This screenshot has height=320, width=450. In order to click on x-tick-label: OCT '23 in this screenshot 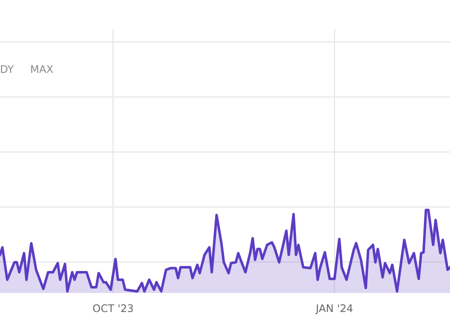, I will do `click(113, 308)`.